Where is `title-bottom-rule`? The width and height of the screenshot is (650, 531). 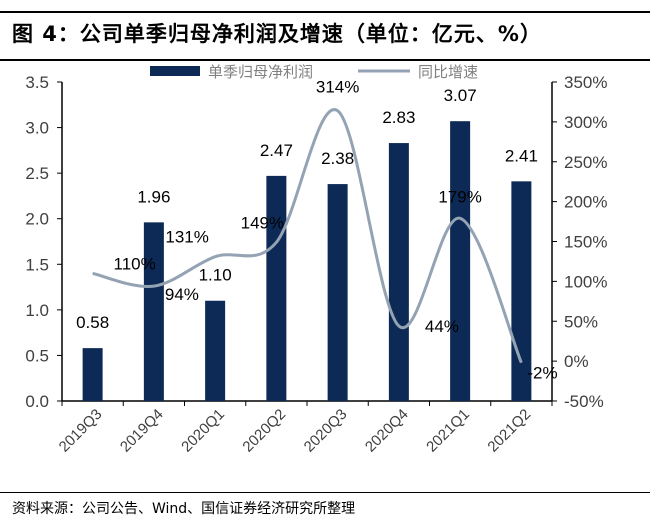
title-bottom-rule is located at coordinates (325, 60).